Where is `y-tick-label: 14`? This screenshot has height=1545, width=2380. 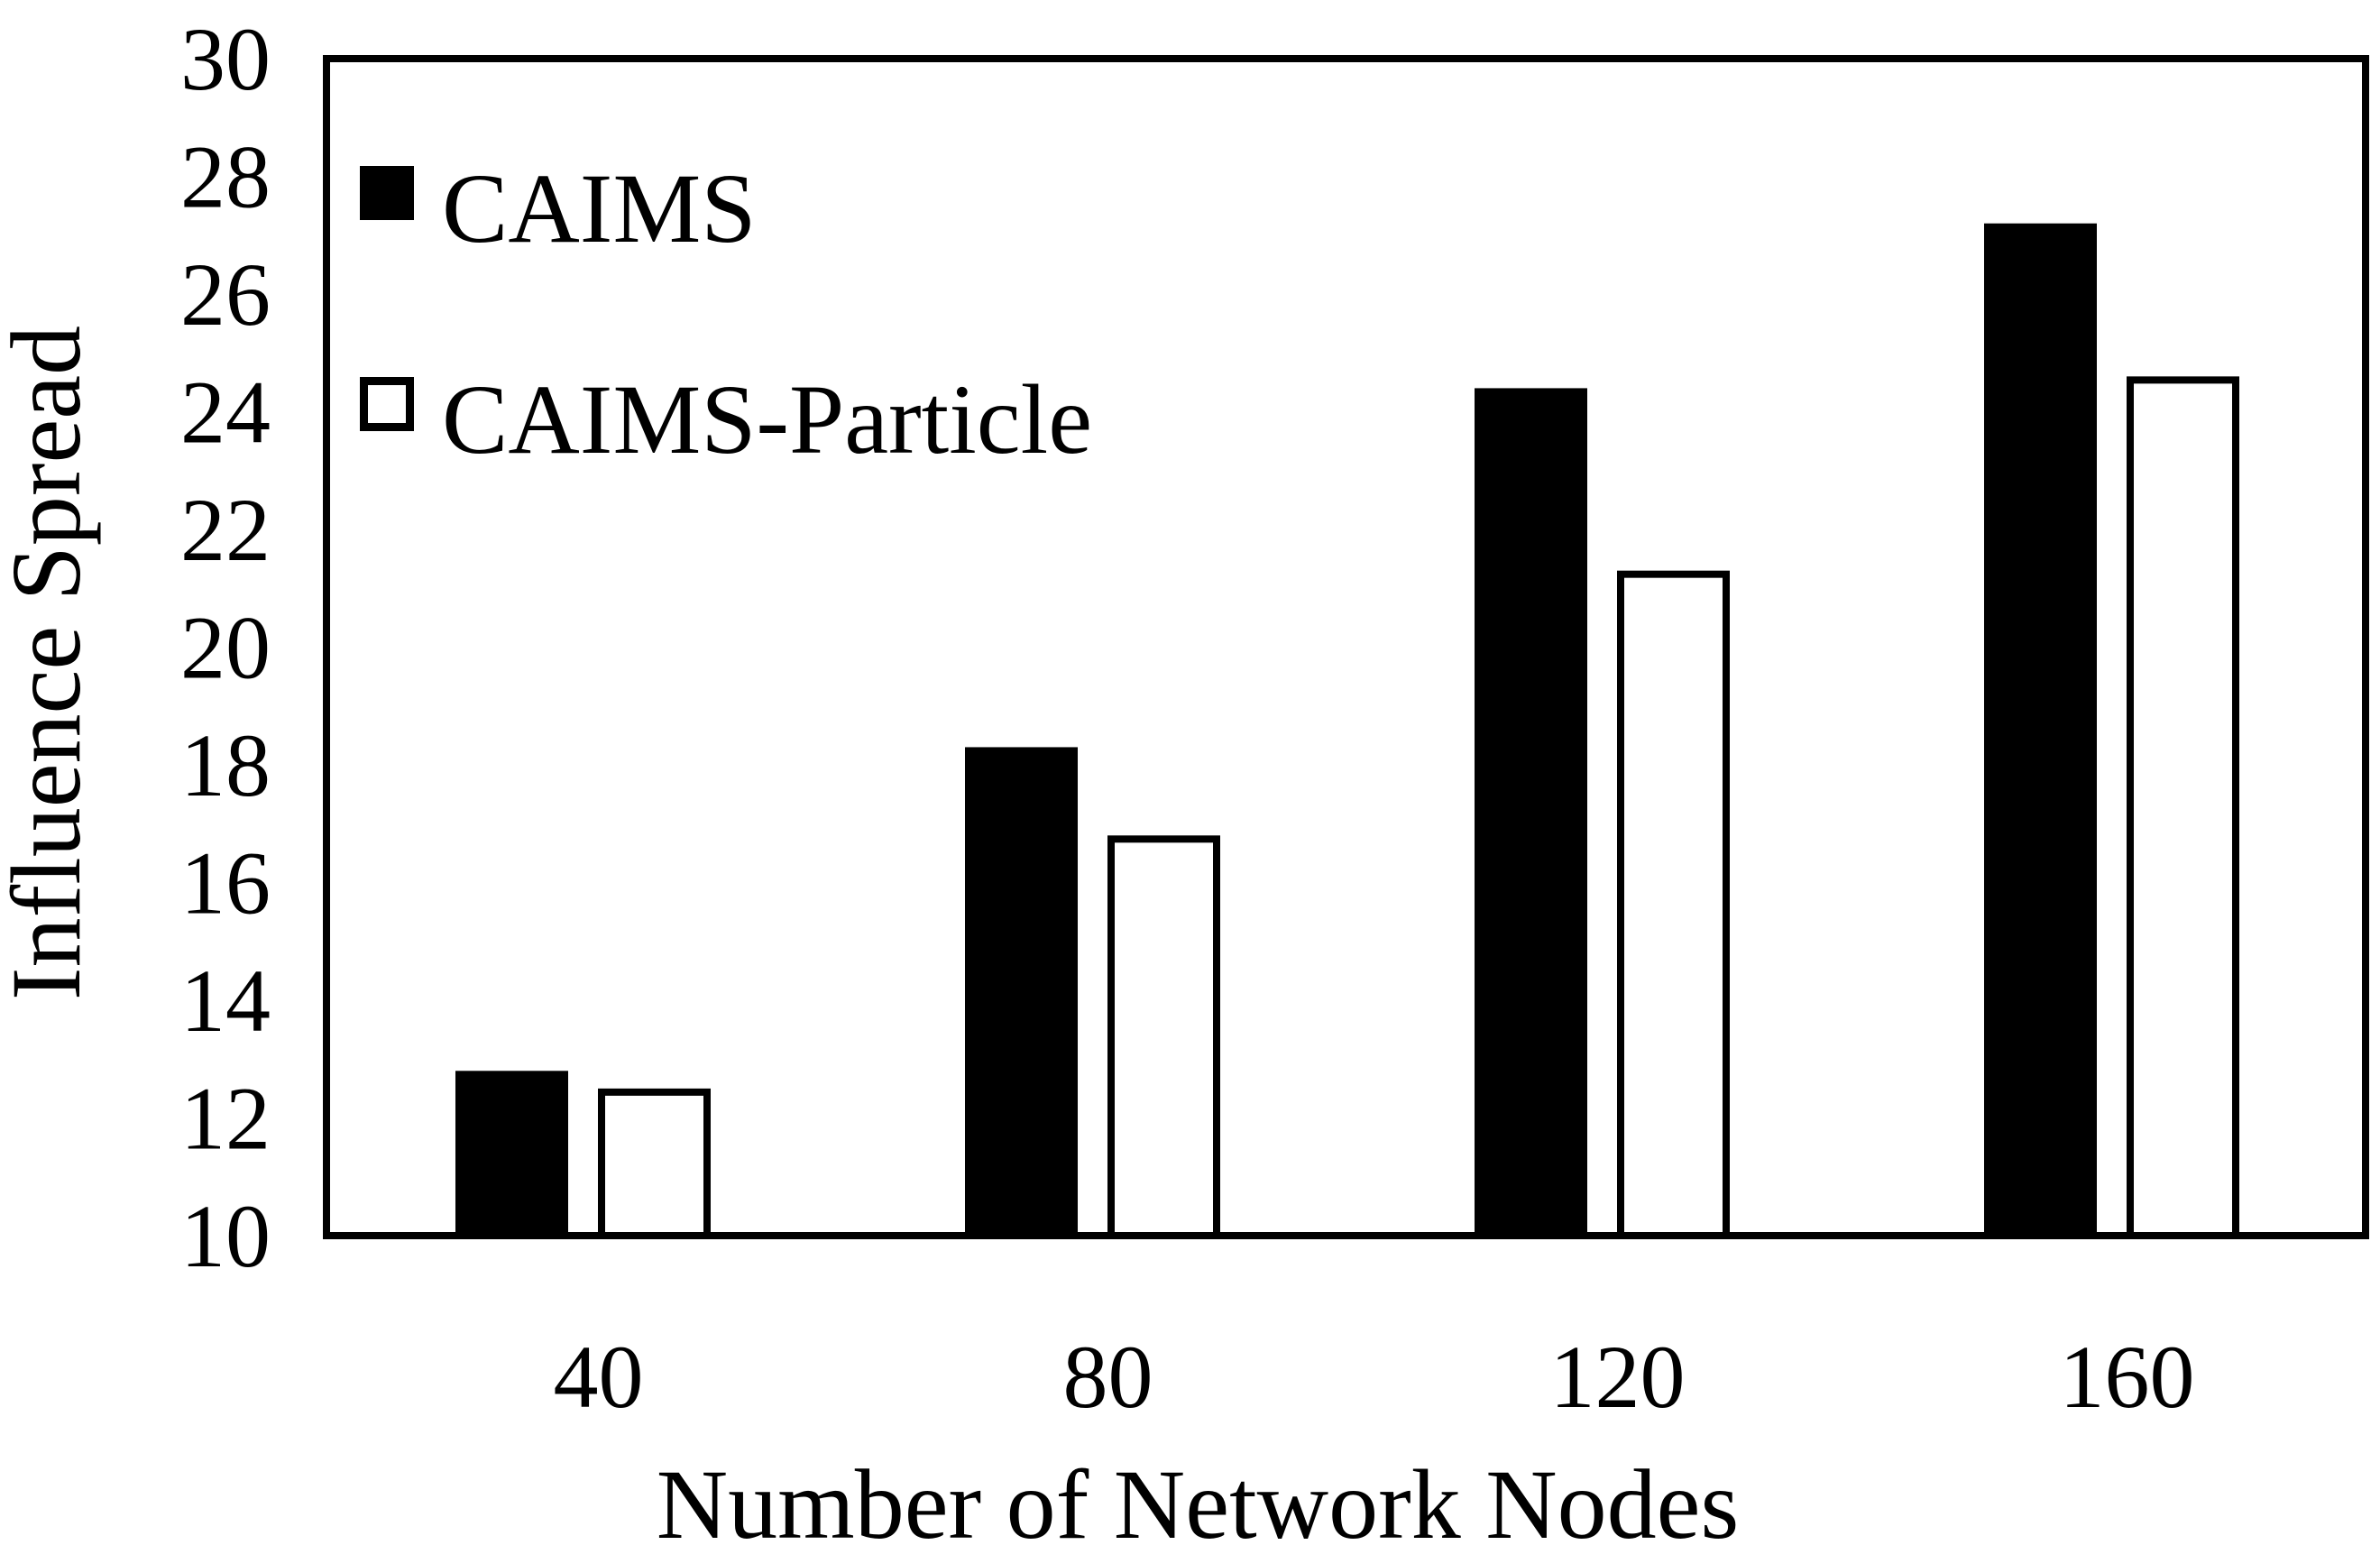
y-tick-label: 14 is located at coordinates (226, 1001).